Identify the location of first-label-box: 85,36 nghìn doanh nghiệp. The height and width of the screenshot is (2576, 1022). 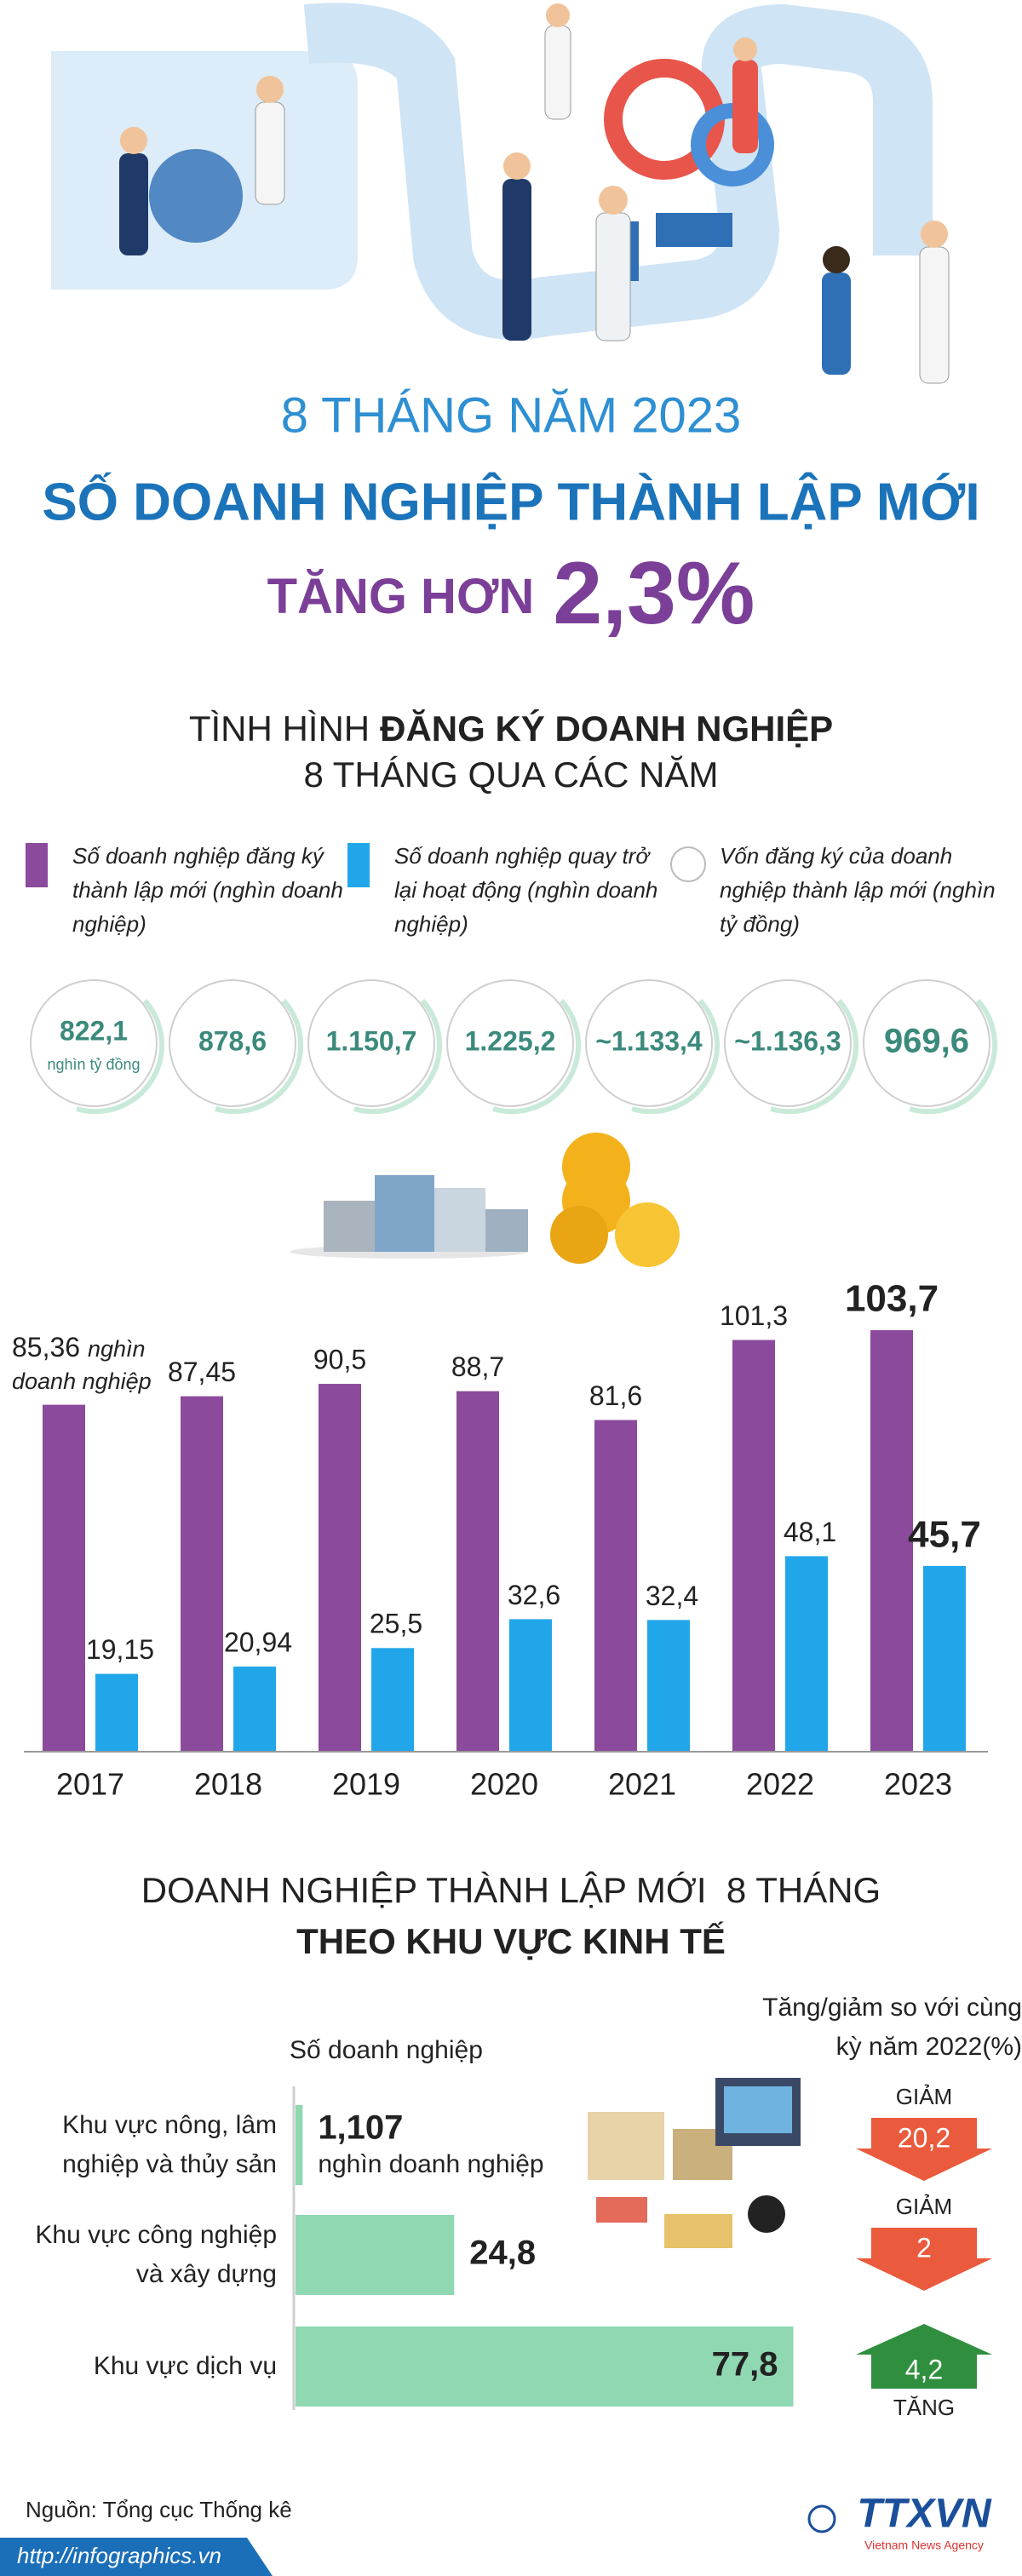
(97, 1358).